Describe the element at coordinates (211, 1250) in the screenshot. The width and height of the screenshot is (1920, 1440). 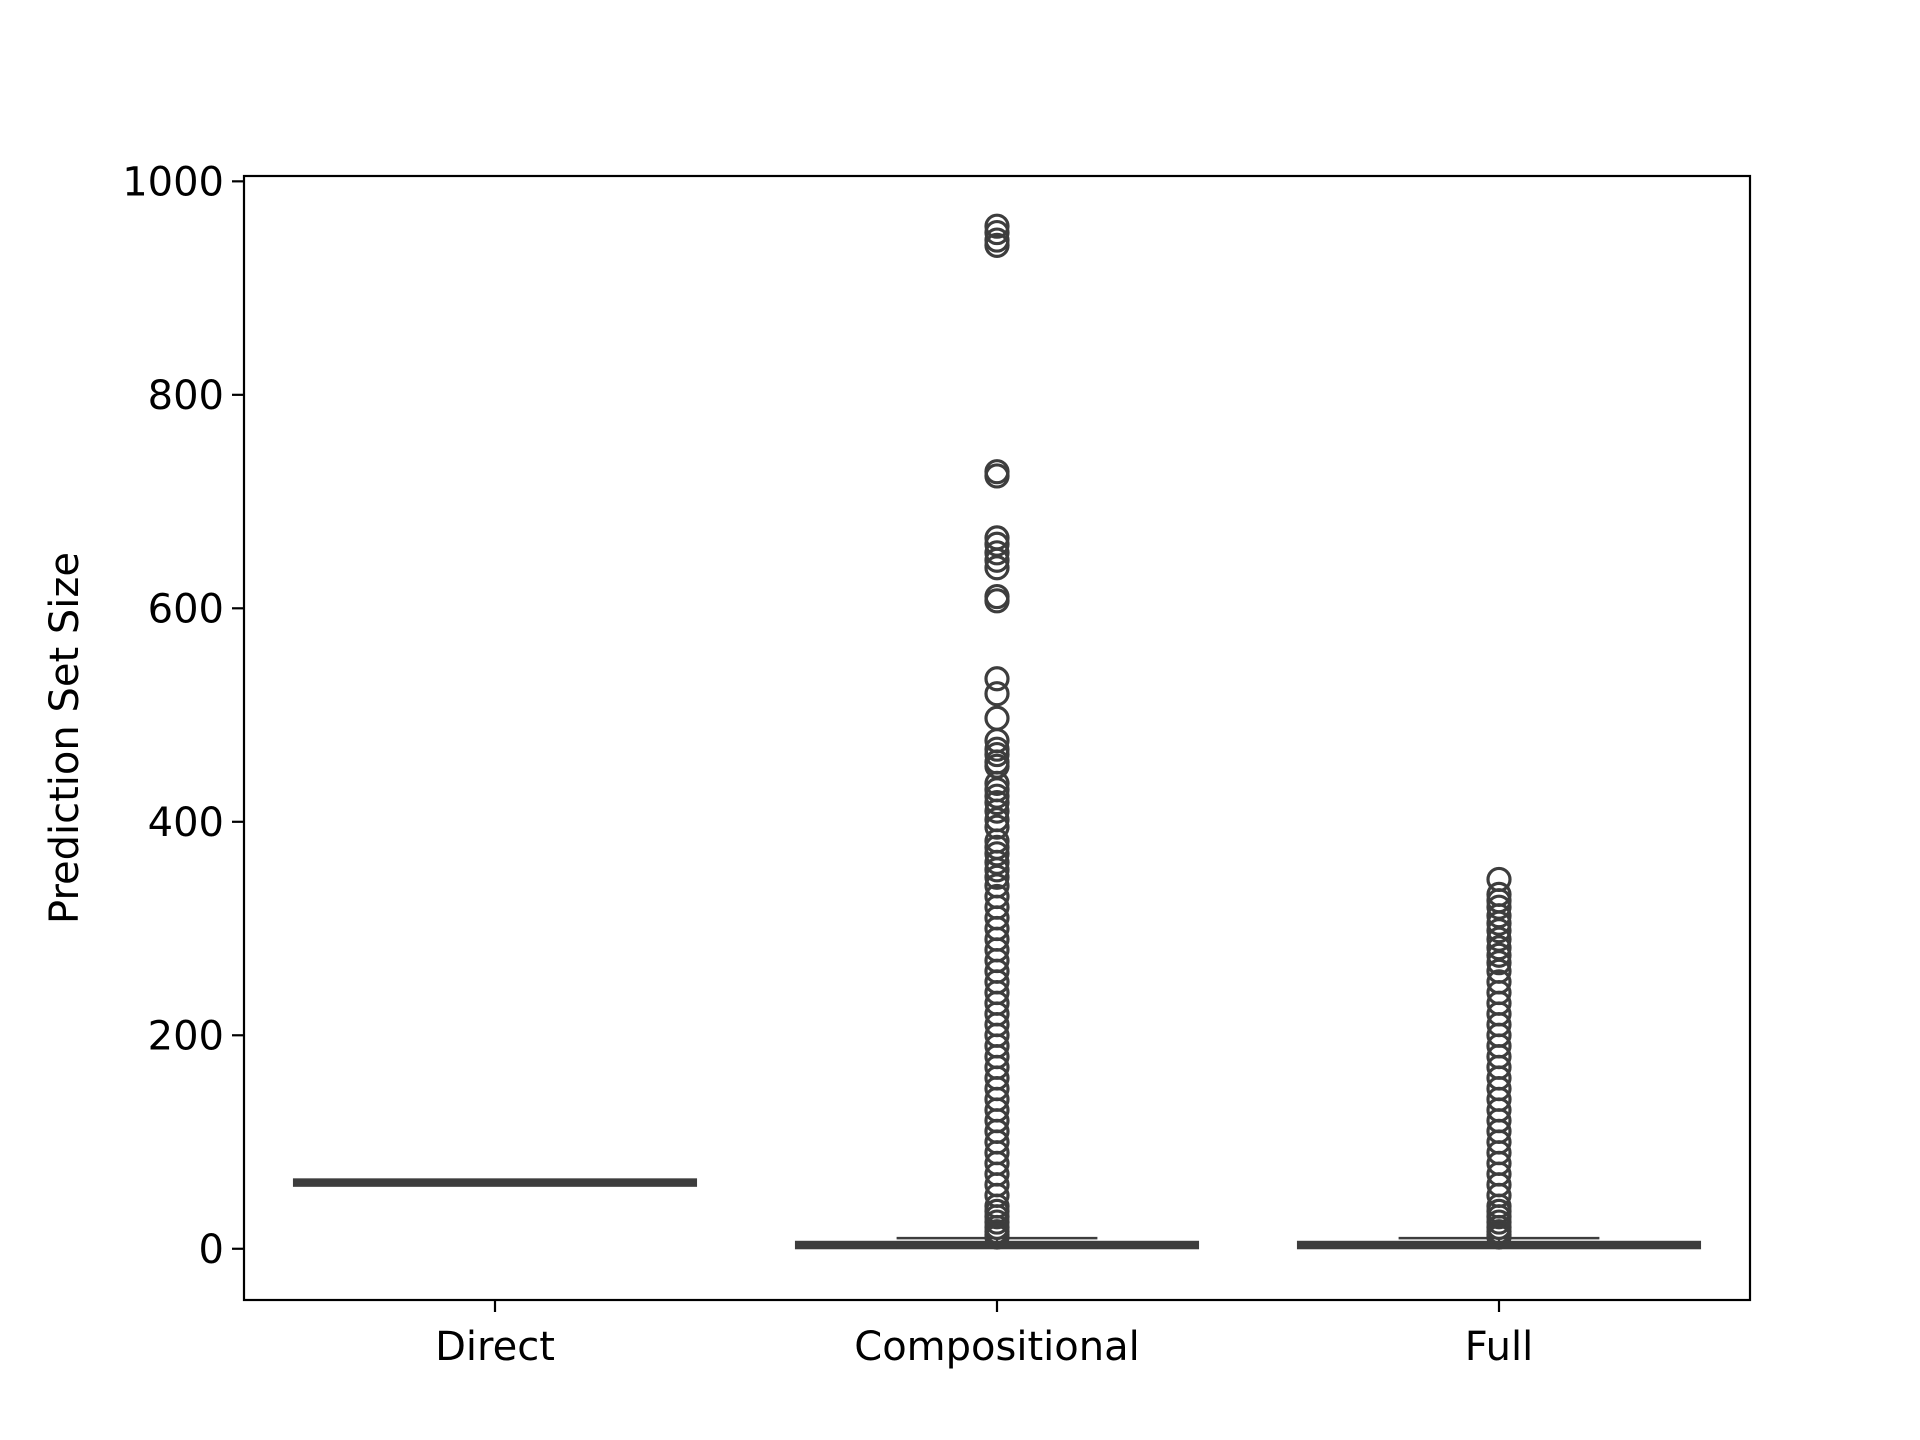
I see `y-tick-label: 0` at that location.